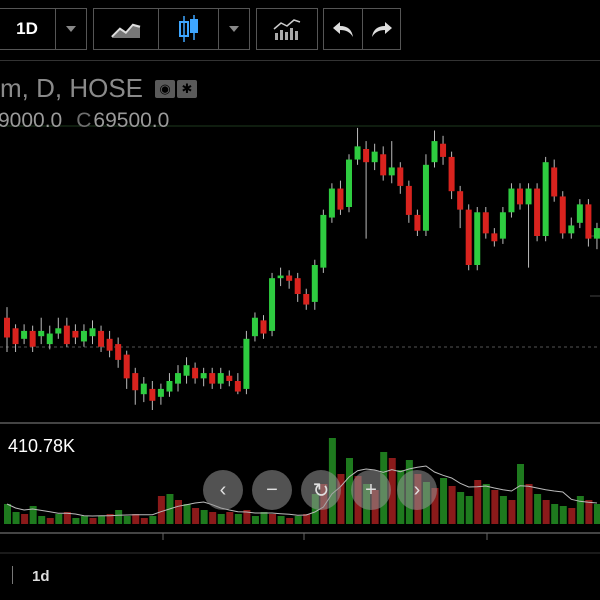 The height and width of the screenshot is (600, 600). I want to click on scroll-right-button: ›, so click(417, 490).